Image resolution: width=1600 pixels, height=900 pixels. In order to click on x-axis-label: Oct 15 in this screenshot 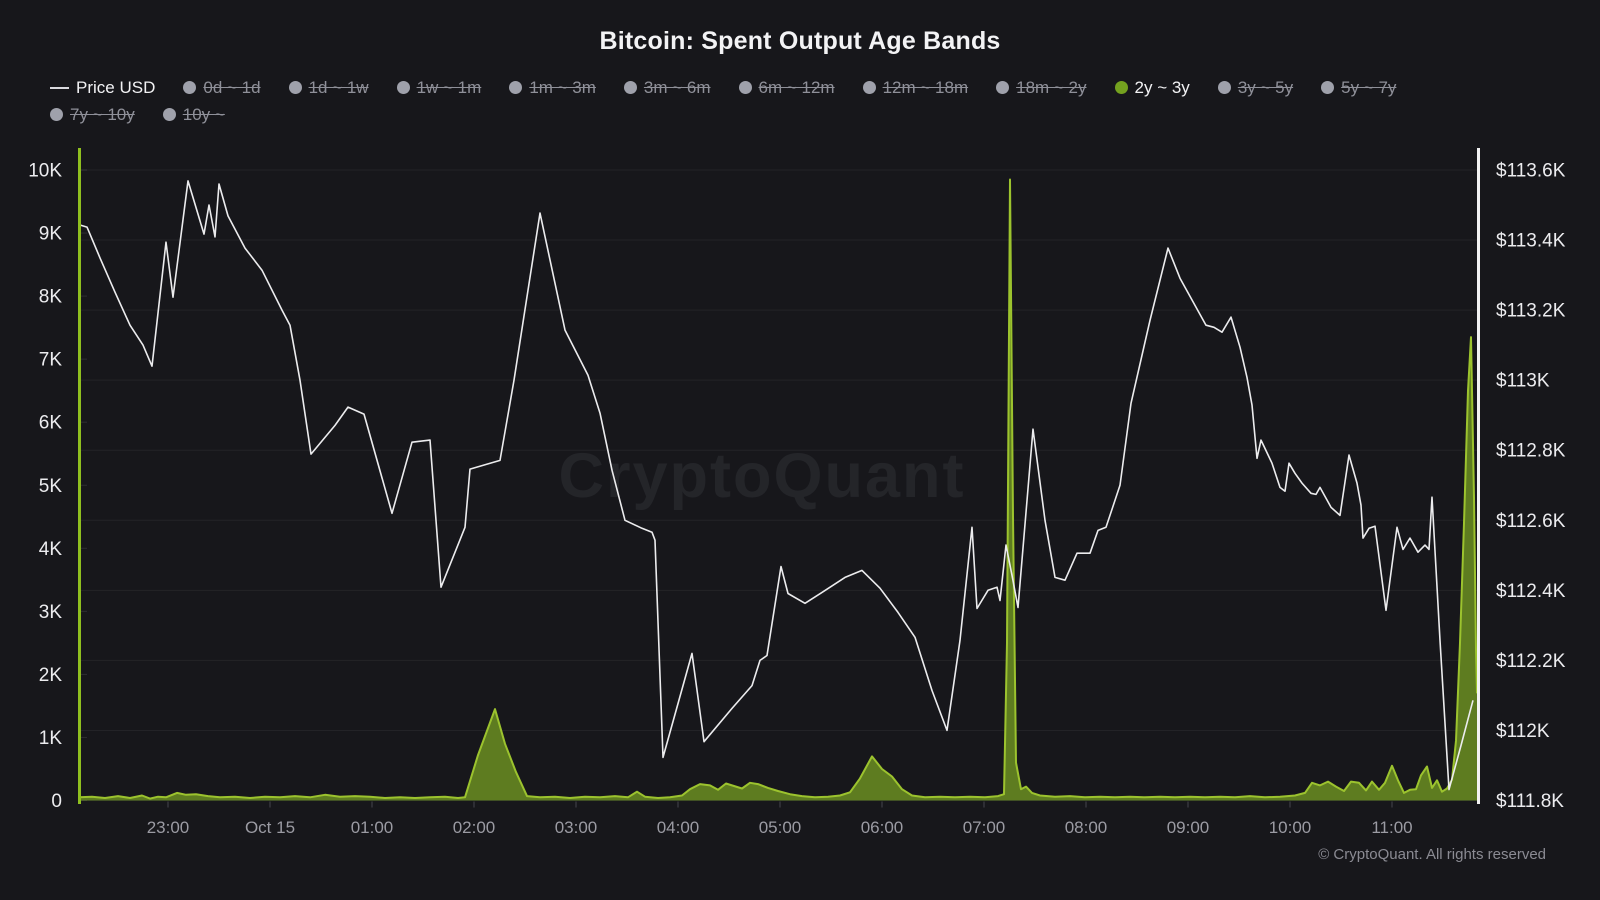, I will do `click(270, 827)`.